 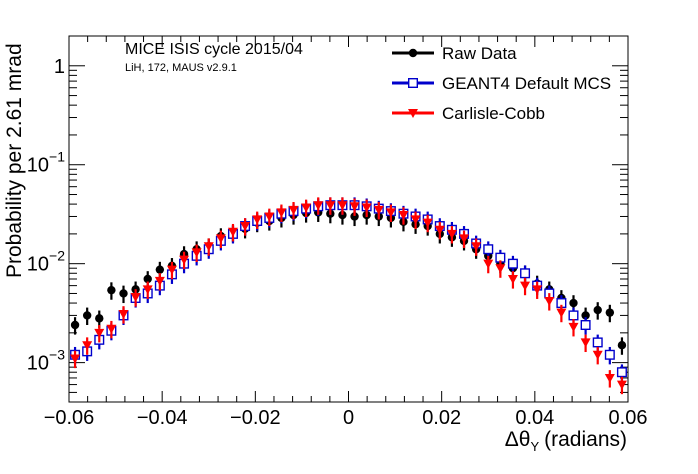 What do you see at coordinates (14, 160) in the screenshot?
I see `y-axis-title: Probability per 2.61 mrad` at bounding box center [14, 160].